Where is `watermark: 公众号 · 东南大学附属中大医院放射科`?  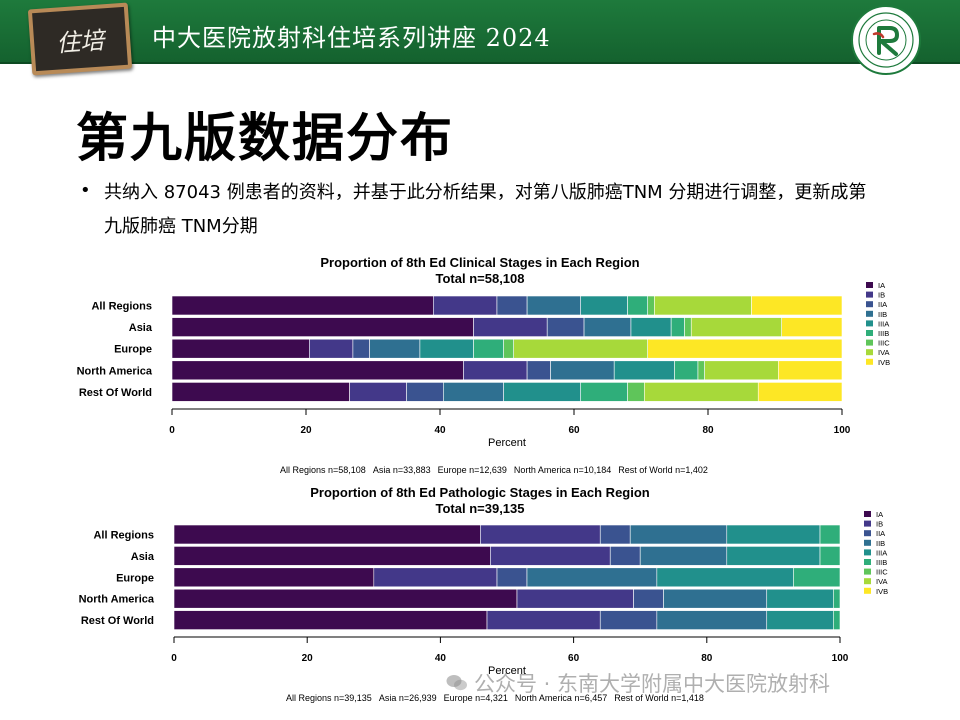 watermark: 公众号 · 东南大学附属中大医院放射科 is located at coordinates (638, 683).